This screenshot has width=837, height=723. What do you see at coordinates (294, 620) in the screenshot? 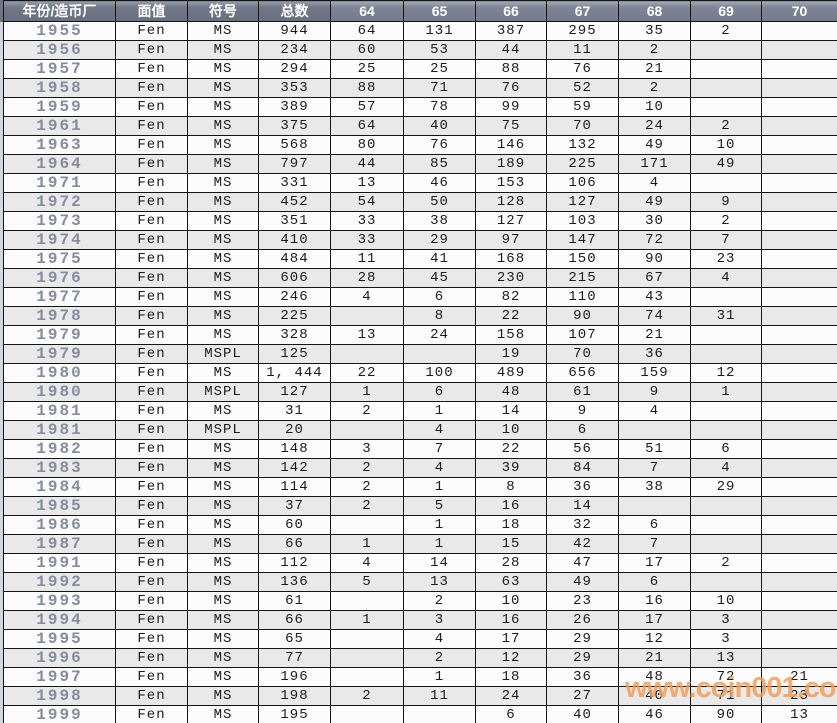
I see `value-cell: 66` at bounding box center [294, 620].